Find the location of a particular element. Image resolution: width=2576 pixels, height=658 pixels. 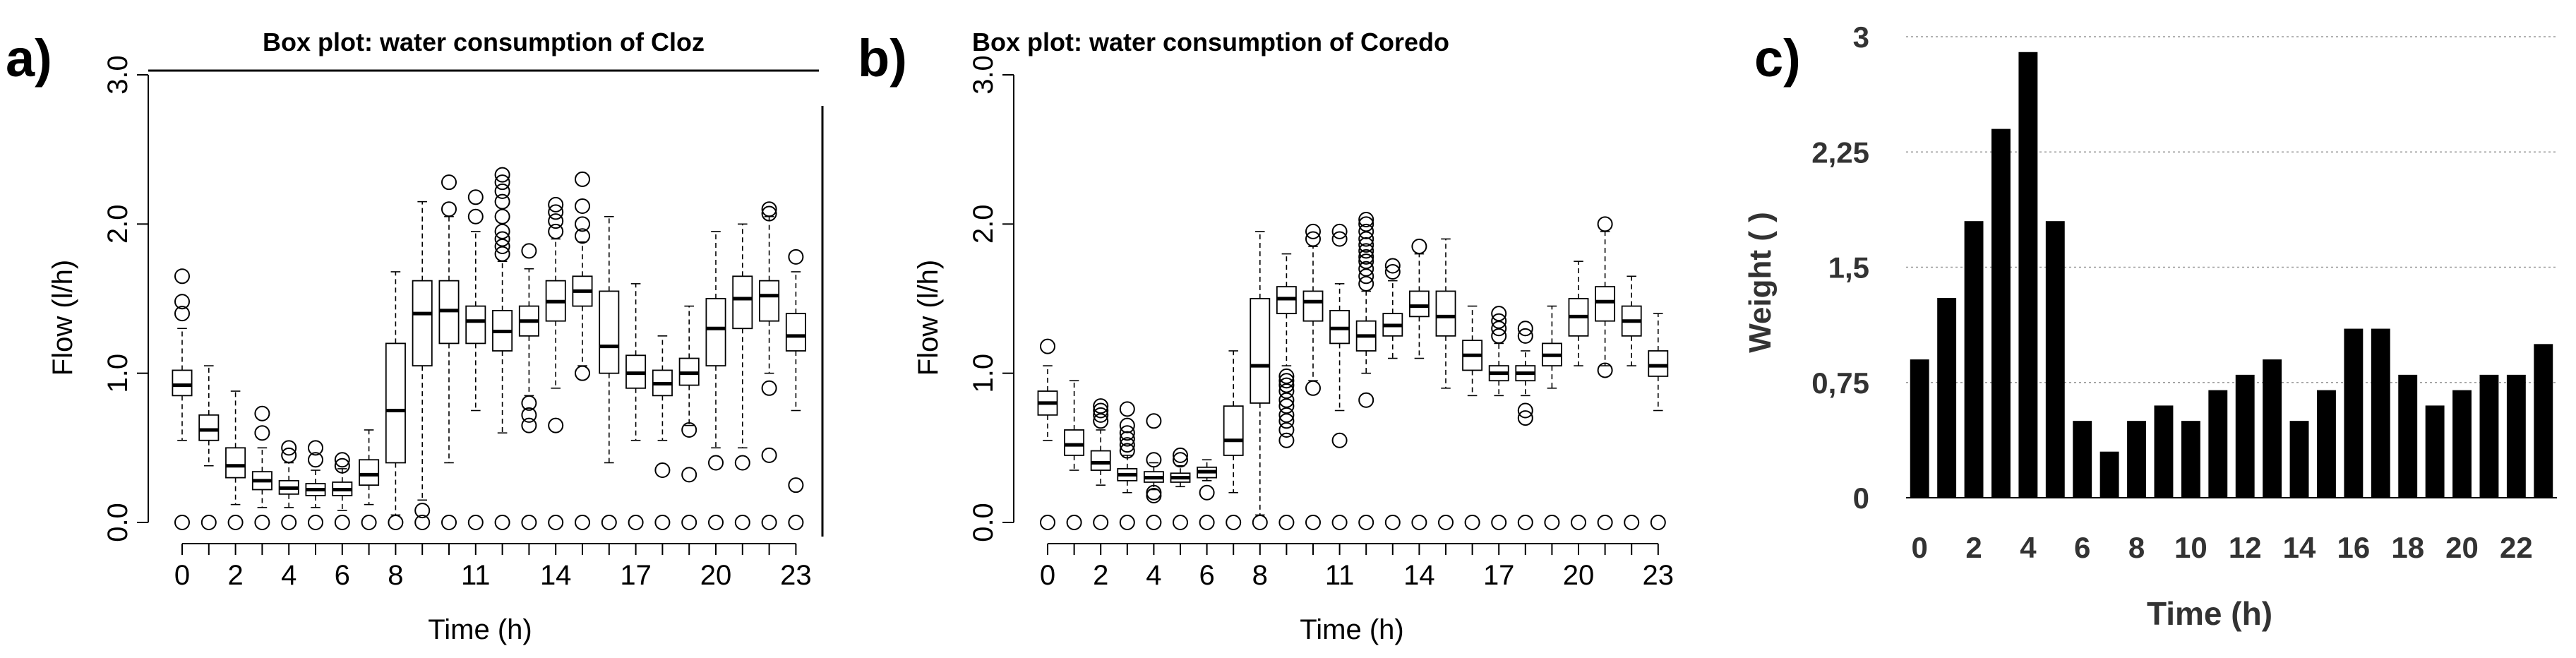

x-tick-label: 8 is located at coordinates (2136, 547).